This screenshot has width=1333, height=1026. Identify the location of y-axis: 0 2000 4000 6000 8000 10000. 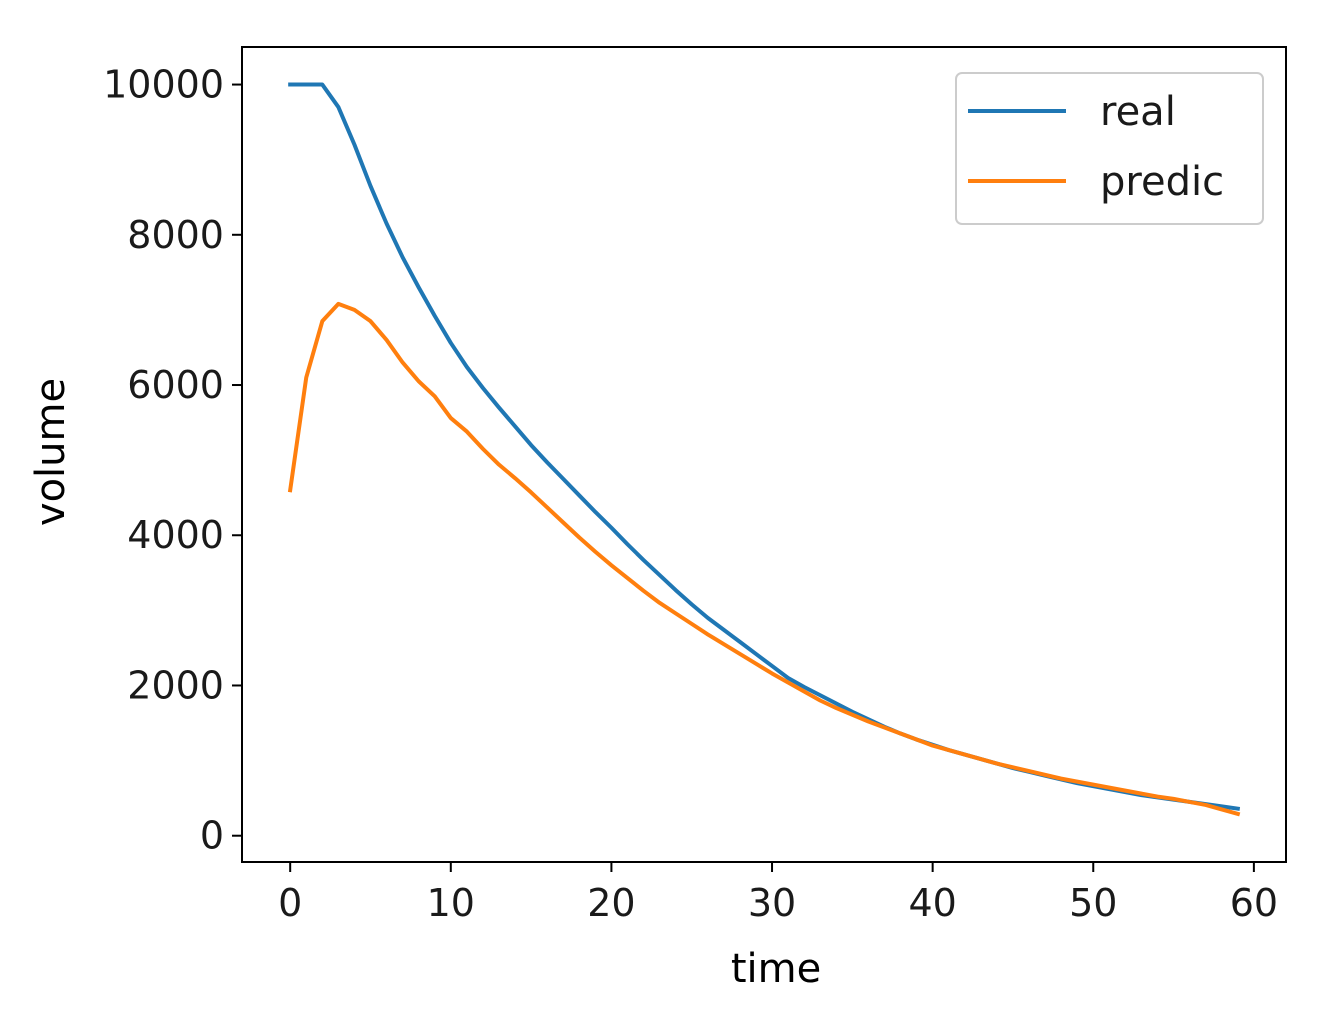
(172, 460).